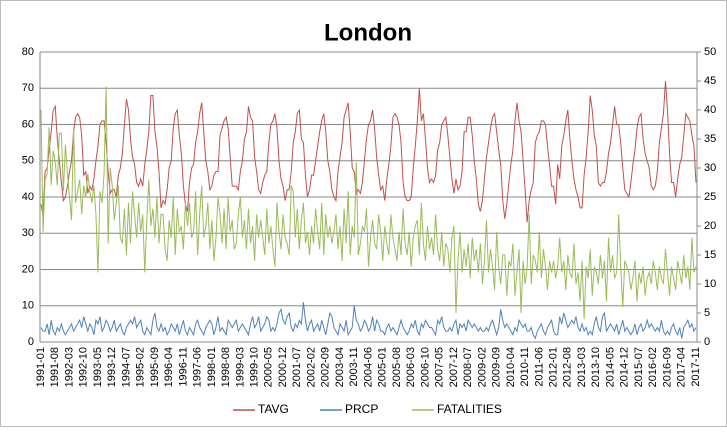 The height and width of the screenshot is (432, 727). I want to click on x-tick-label: 1991-08, so click(55, 367).